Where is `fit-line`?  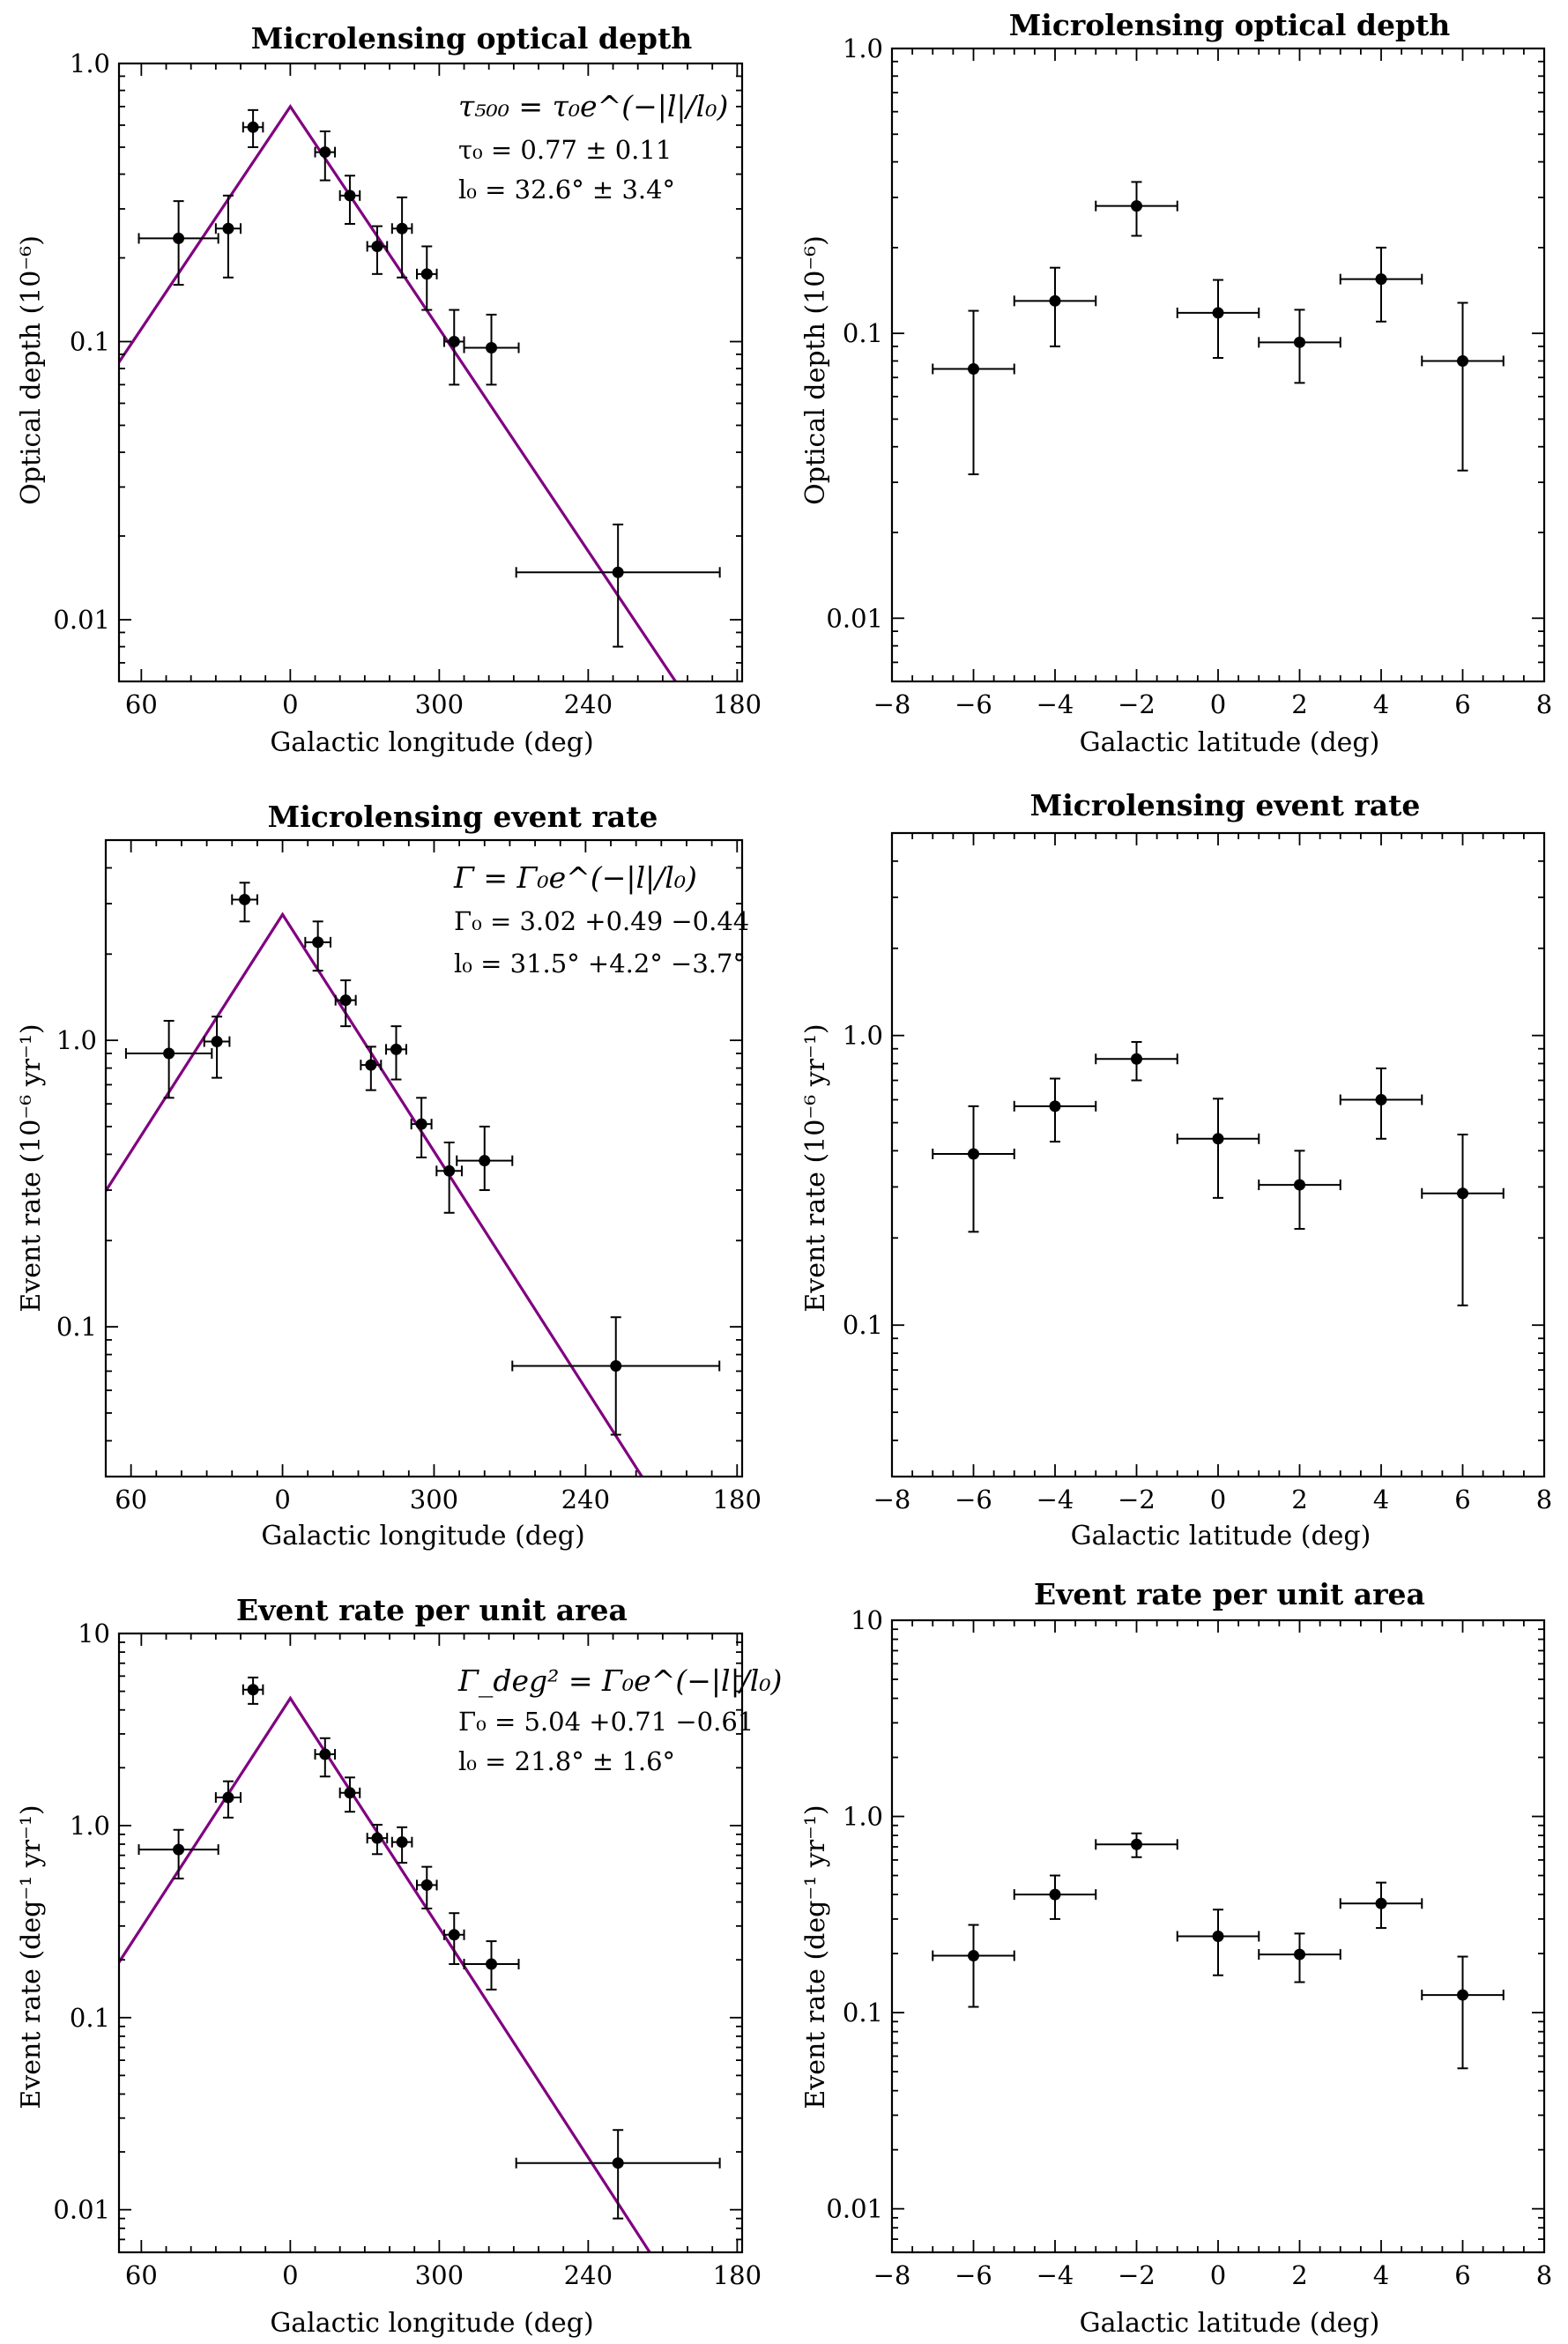
fit-line is located at coordinates (375, 1194).